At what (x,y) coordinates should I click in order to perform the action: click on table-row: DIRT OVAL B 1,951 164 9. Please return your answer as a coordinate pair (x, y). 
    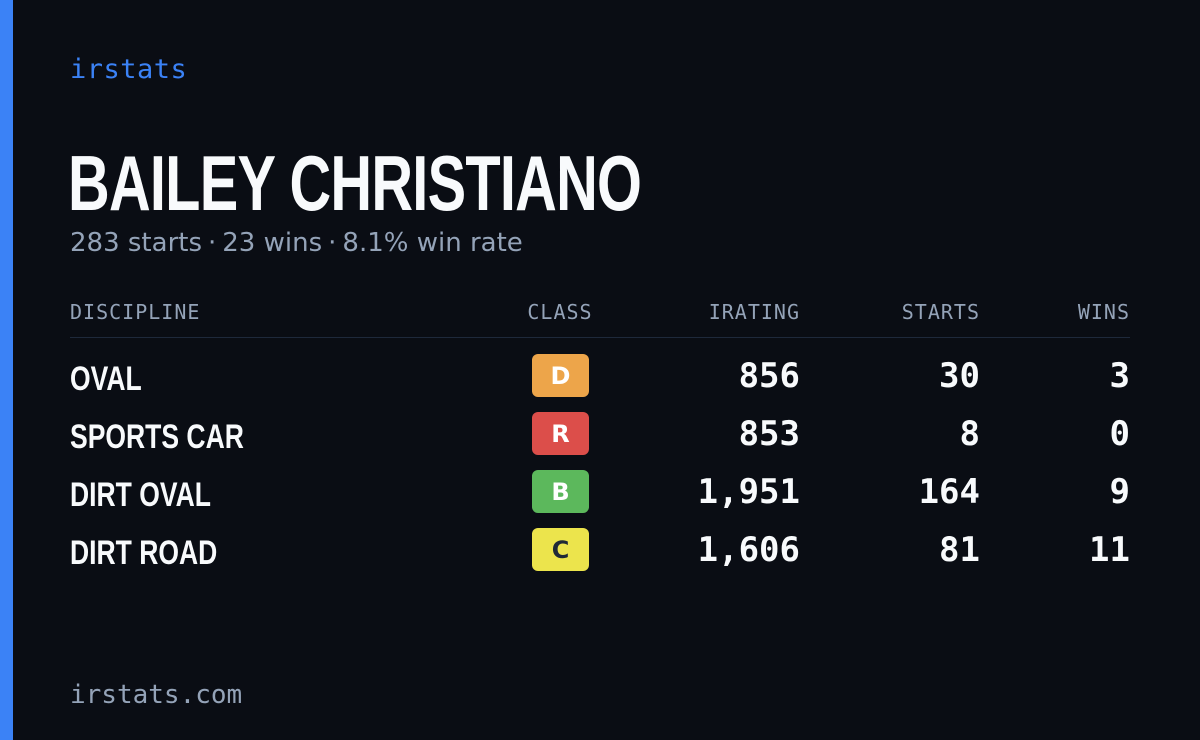
    Looking at the image, I should click on (600, 499).